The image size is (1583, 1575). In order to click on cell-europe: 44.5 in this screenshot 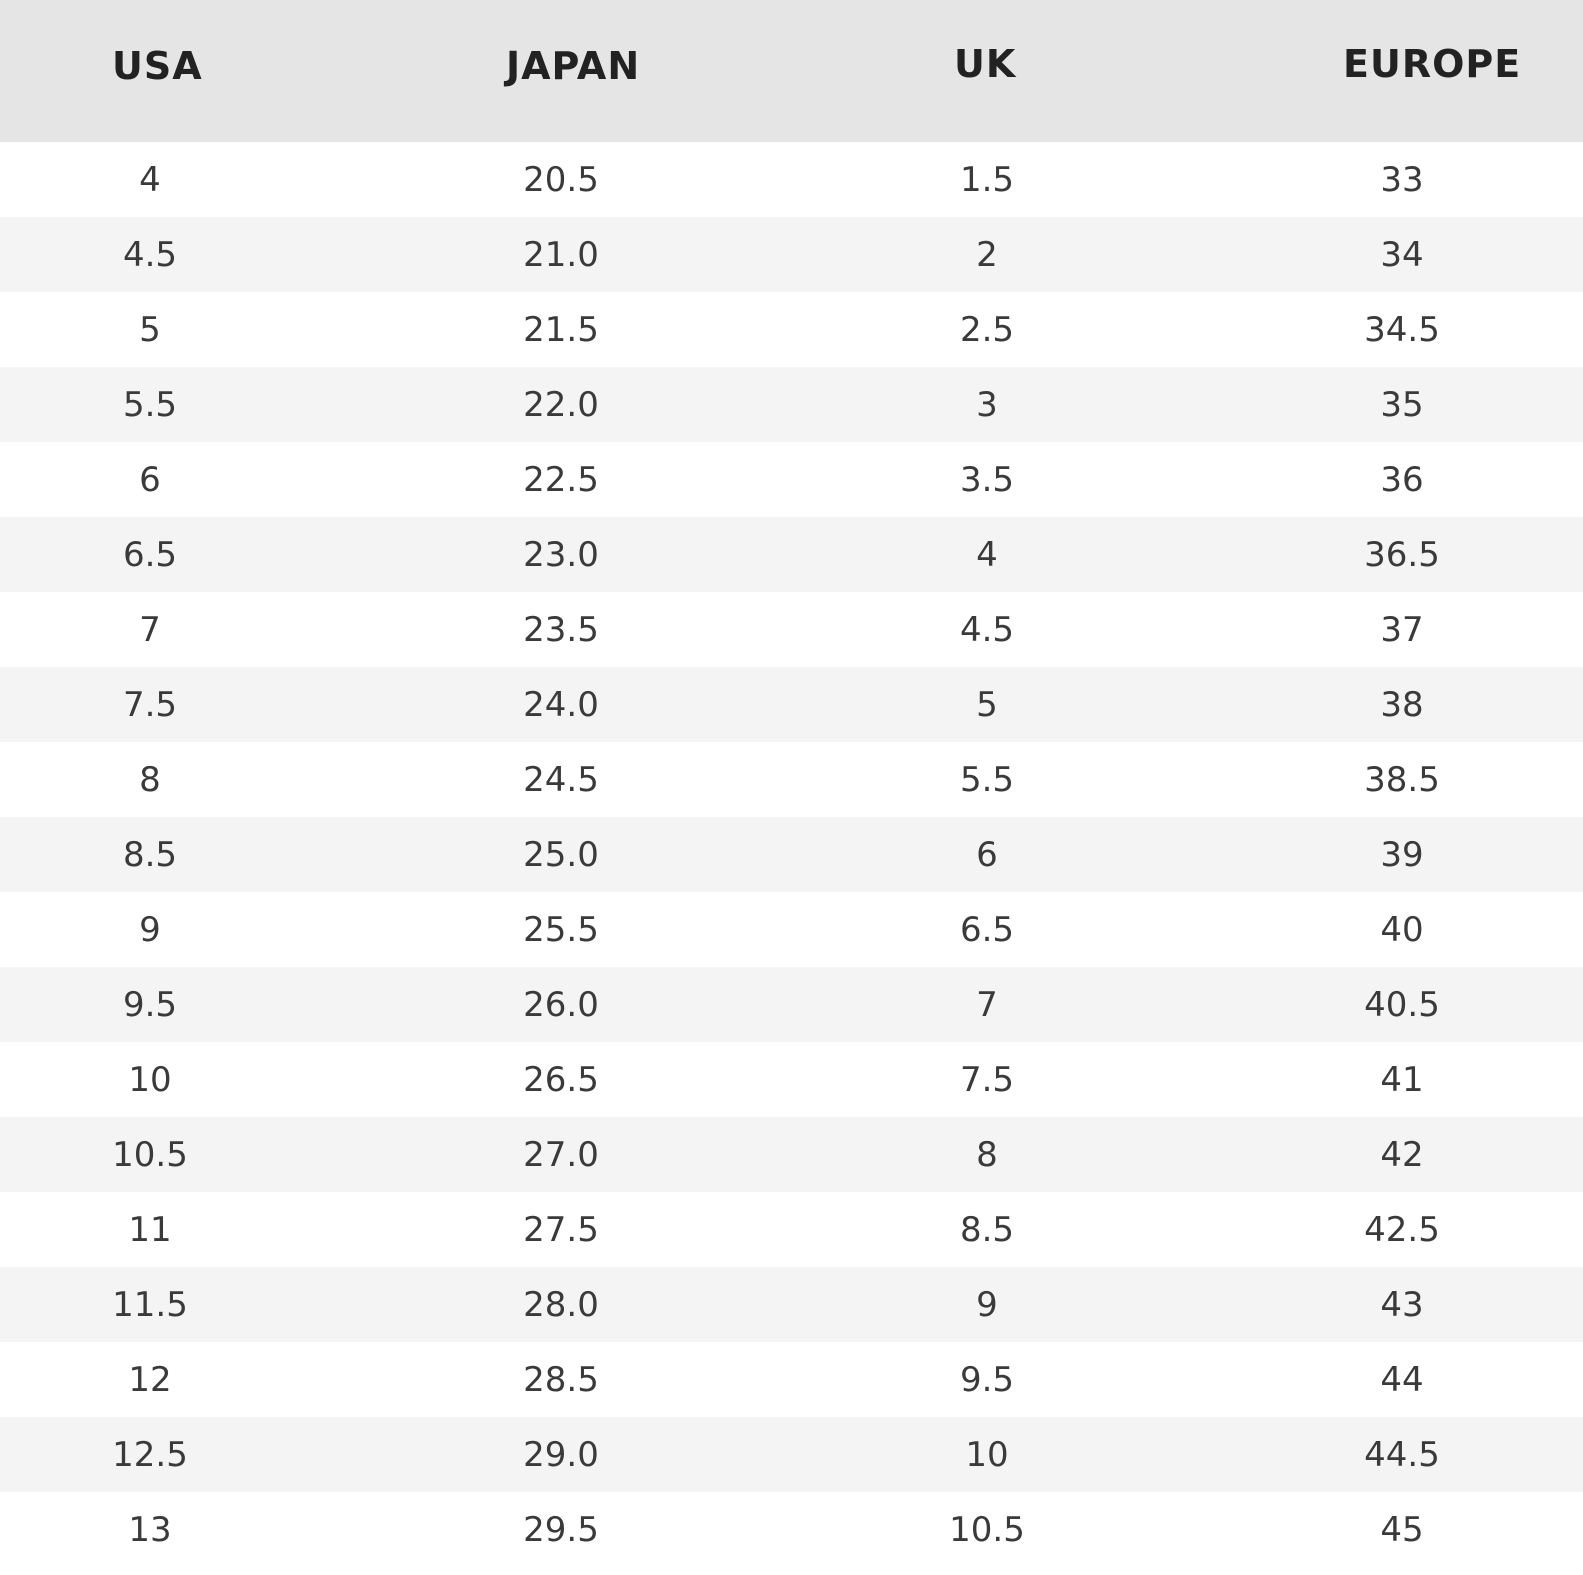, I will do `click(1398, 1454)`.